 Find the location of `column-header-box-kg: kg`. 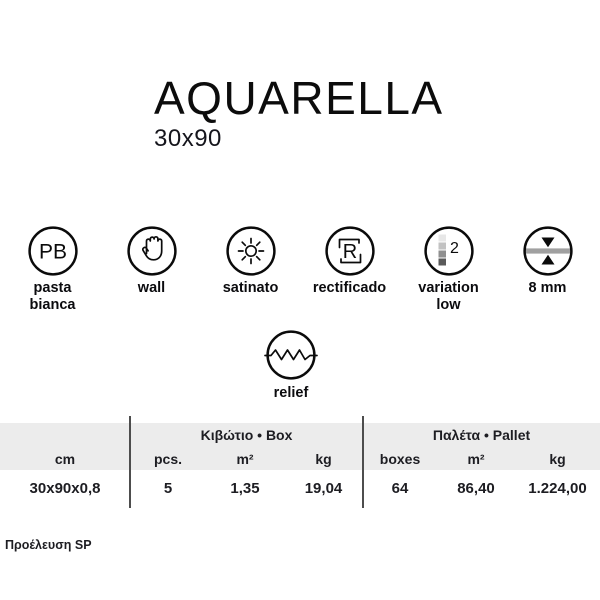

column-header-box-kg: kg is located at coordinates (323, 458).